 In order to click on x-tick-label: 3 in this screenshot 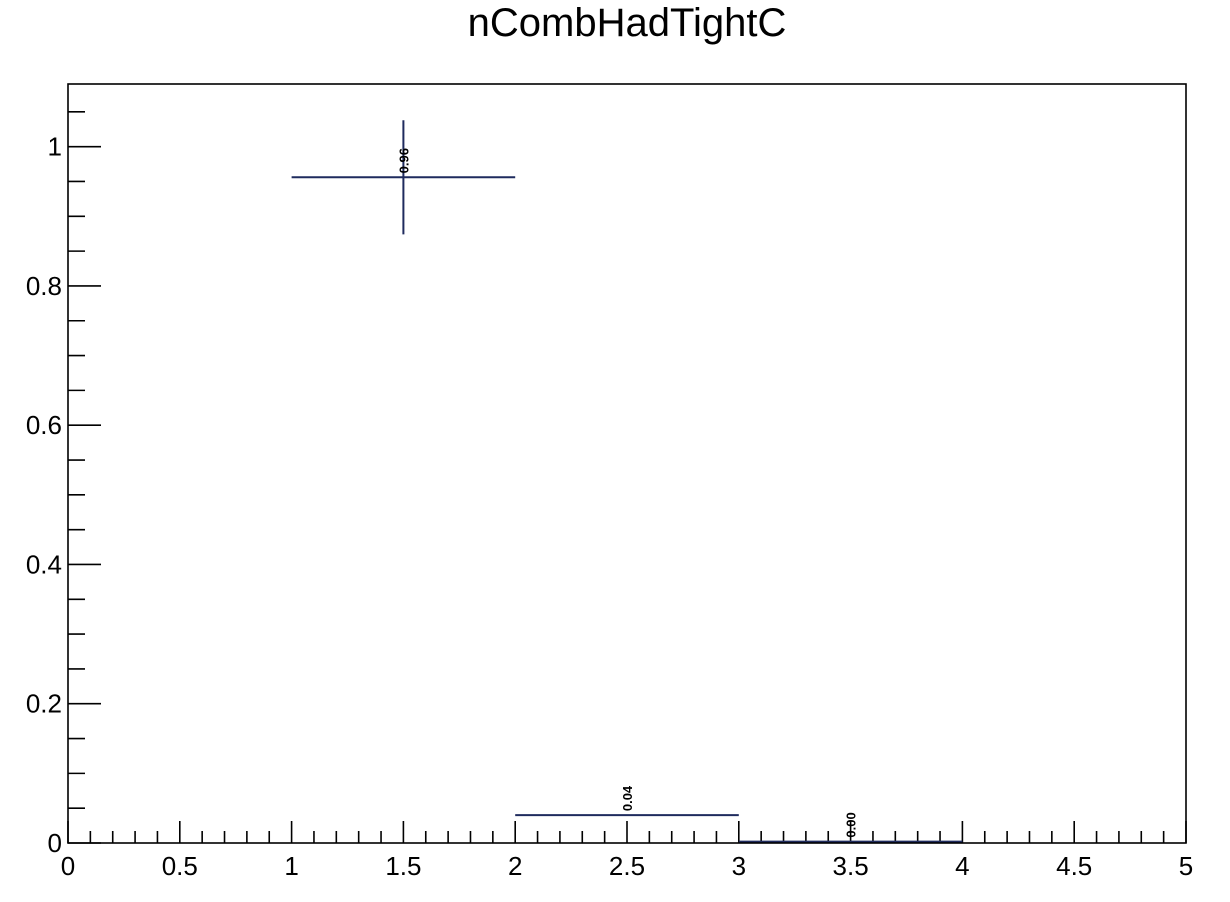, I will do `click(739, 866)`.